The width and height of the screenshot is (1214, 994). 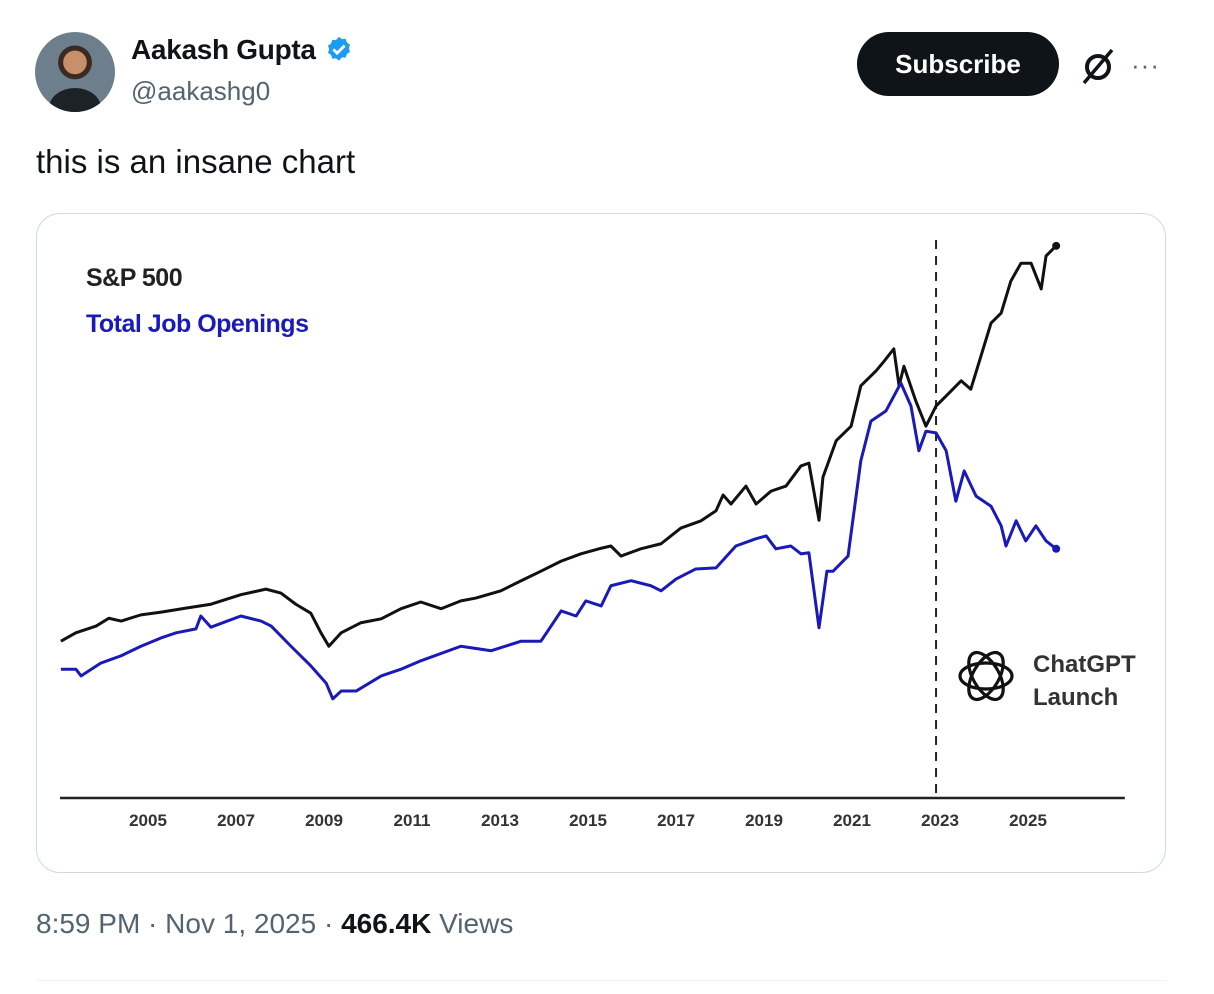 I want to click on more-options-button: ···, so click(x=1145, y=65).